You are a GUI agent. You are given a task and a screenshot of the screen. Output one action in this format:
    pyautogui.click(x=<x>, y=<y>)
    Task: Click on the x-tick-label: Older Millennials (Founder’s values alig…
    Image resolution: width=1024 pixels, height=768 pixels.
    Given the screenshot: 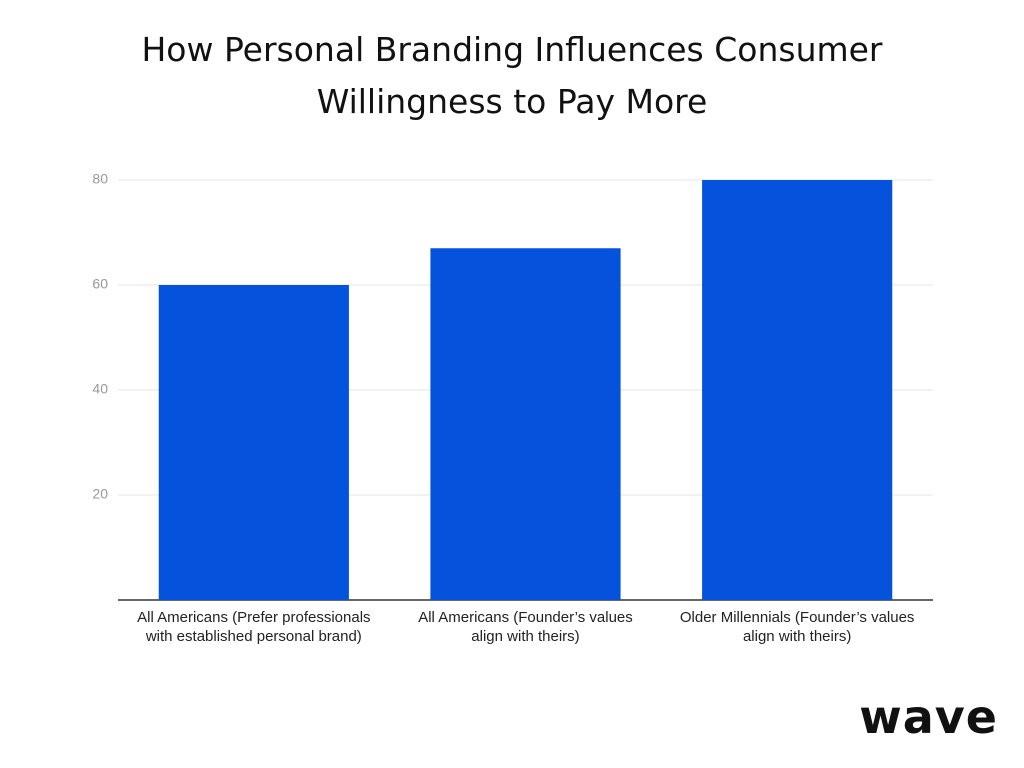 What is the action you would take?
    pyautogui.click(x=797, y=627)
    